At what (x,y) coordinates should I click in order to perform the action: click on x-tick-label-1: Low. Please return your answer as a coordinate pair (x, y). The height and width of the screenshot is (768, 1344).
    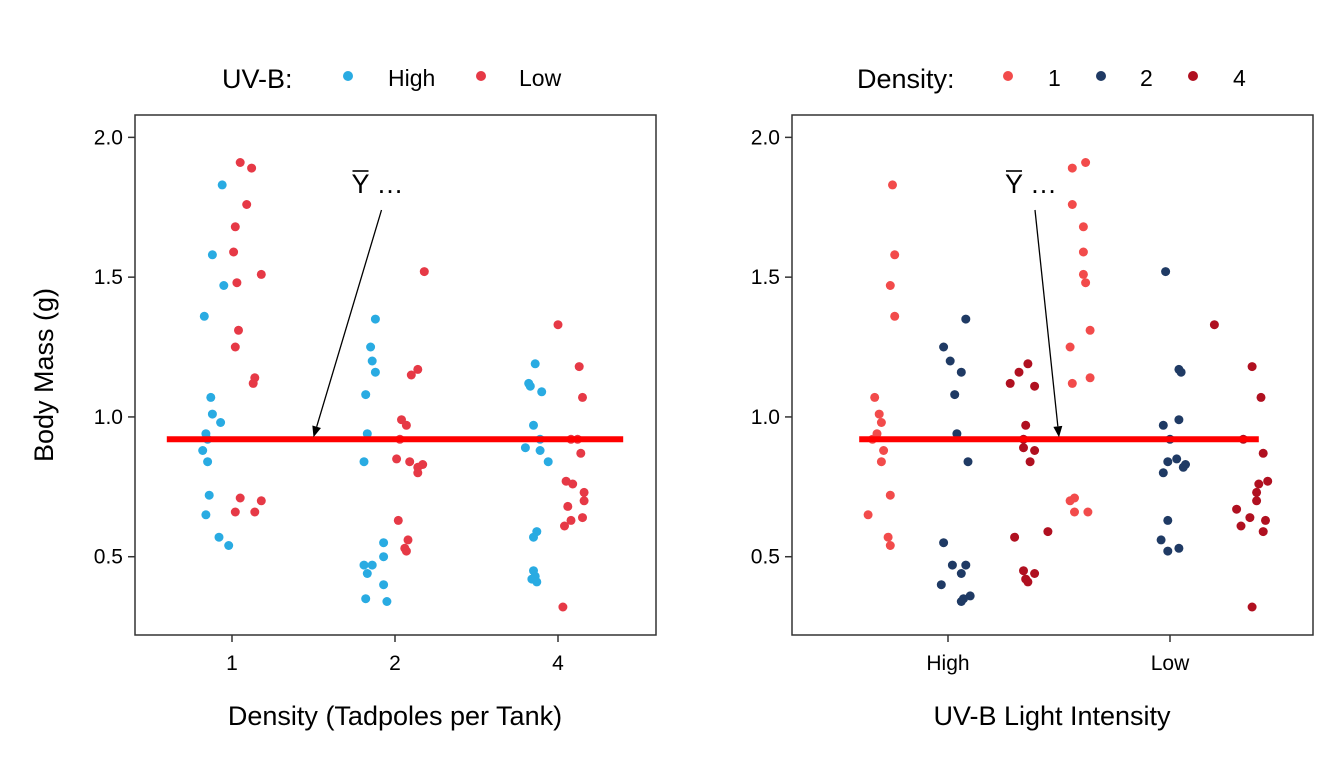
    Looking at the image, I should click on (1170, 663).